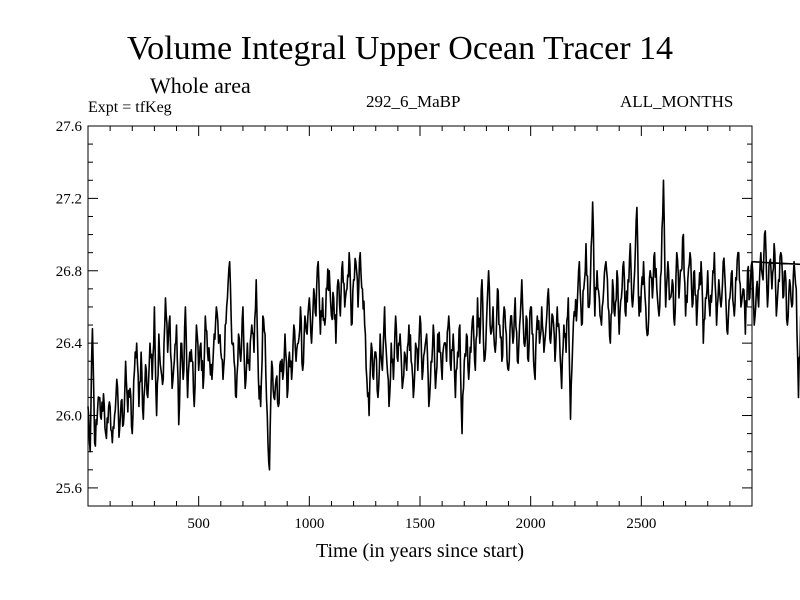  Describe the element at coordinates (200, 85) in the screenshot. I see `chart-subtitle: Whole area` at that location.